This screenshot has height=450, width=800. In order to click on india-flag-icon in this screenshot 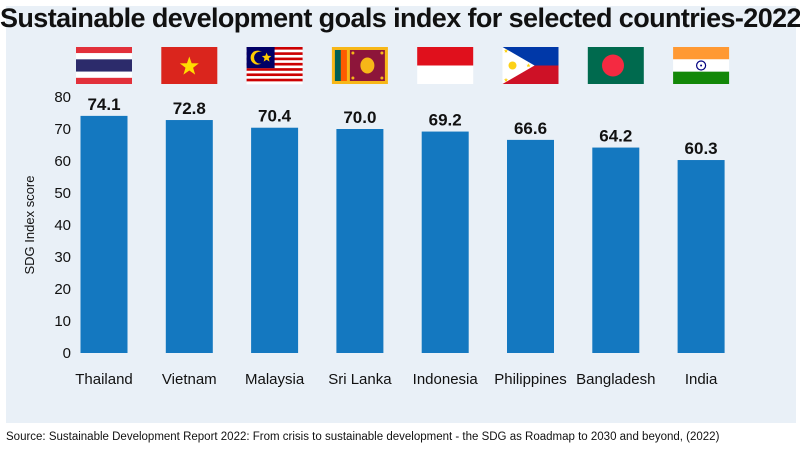, I will do `click(701, 65)`.